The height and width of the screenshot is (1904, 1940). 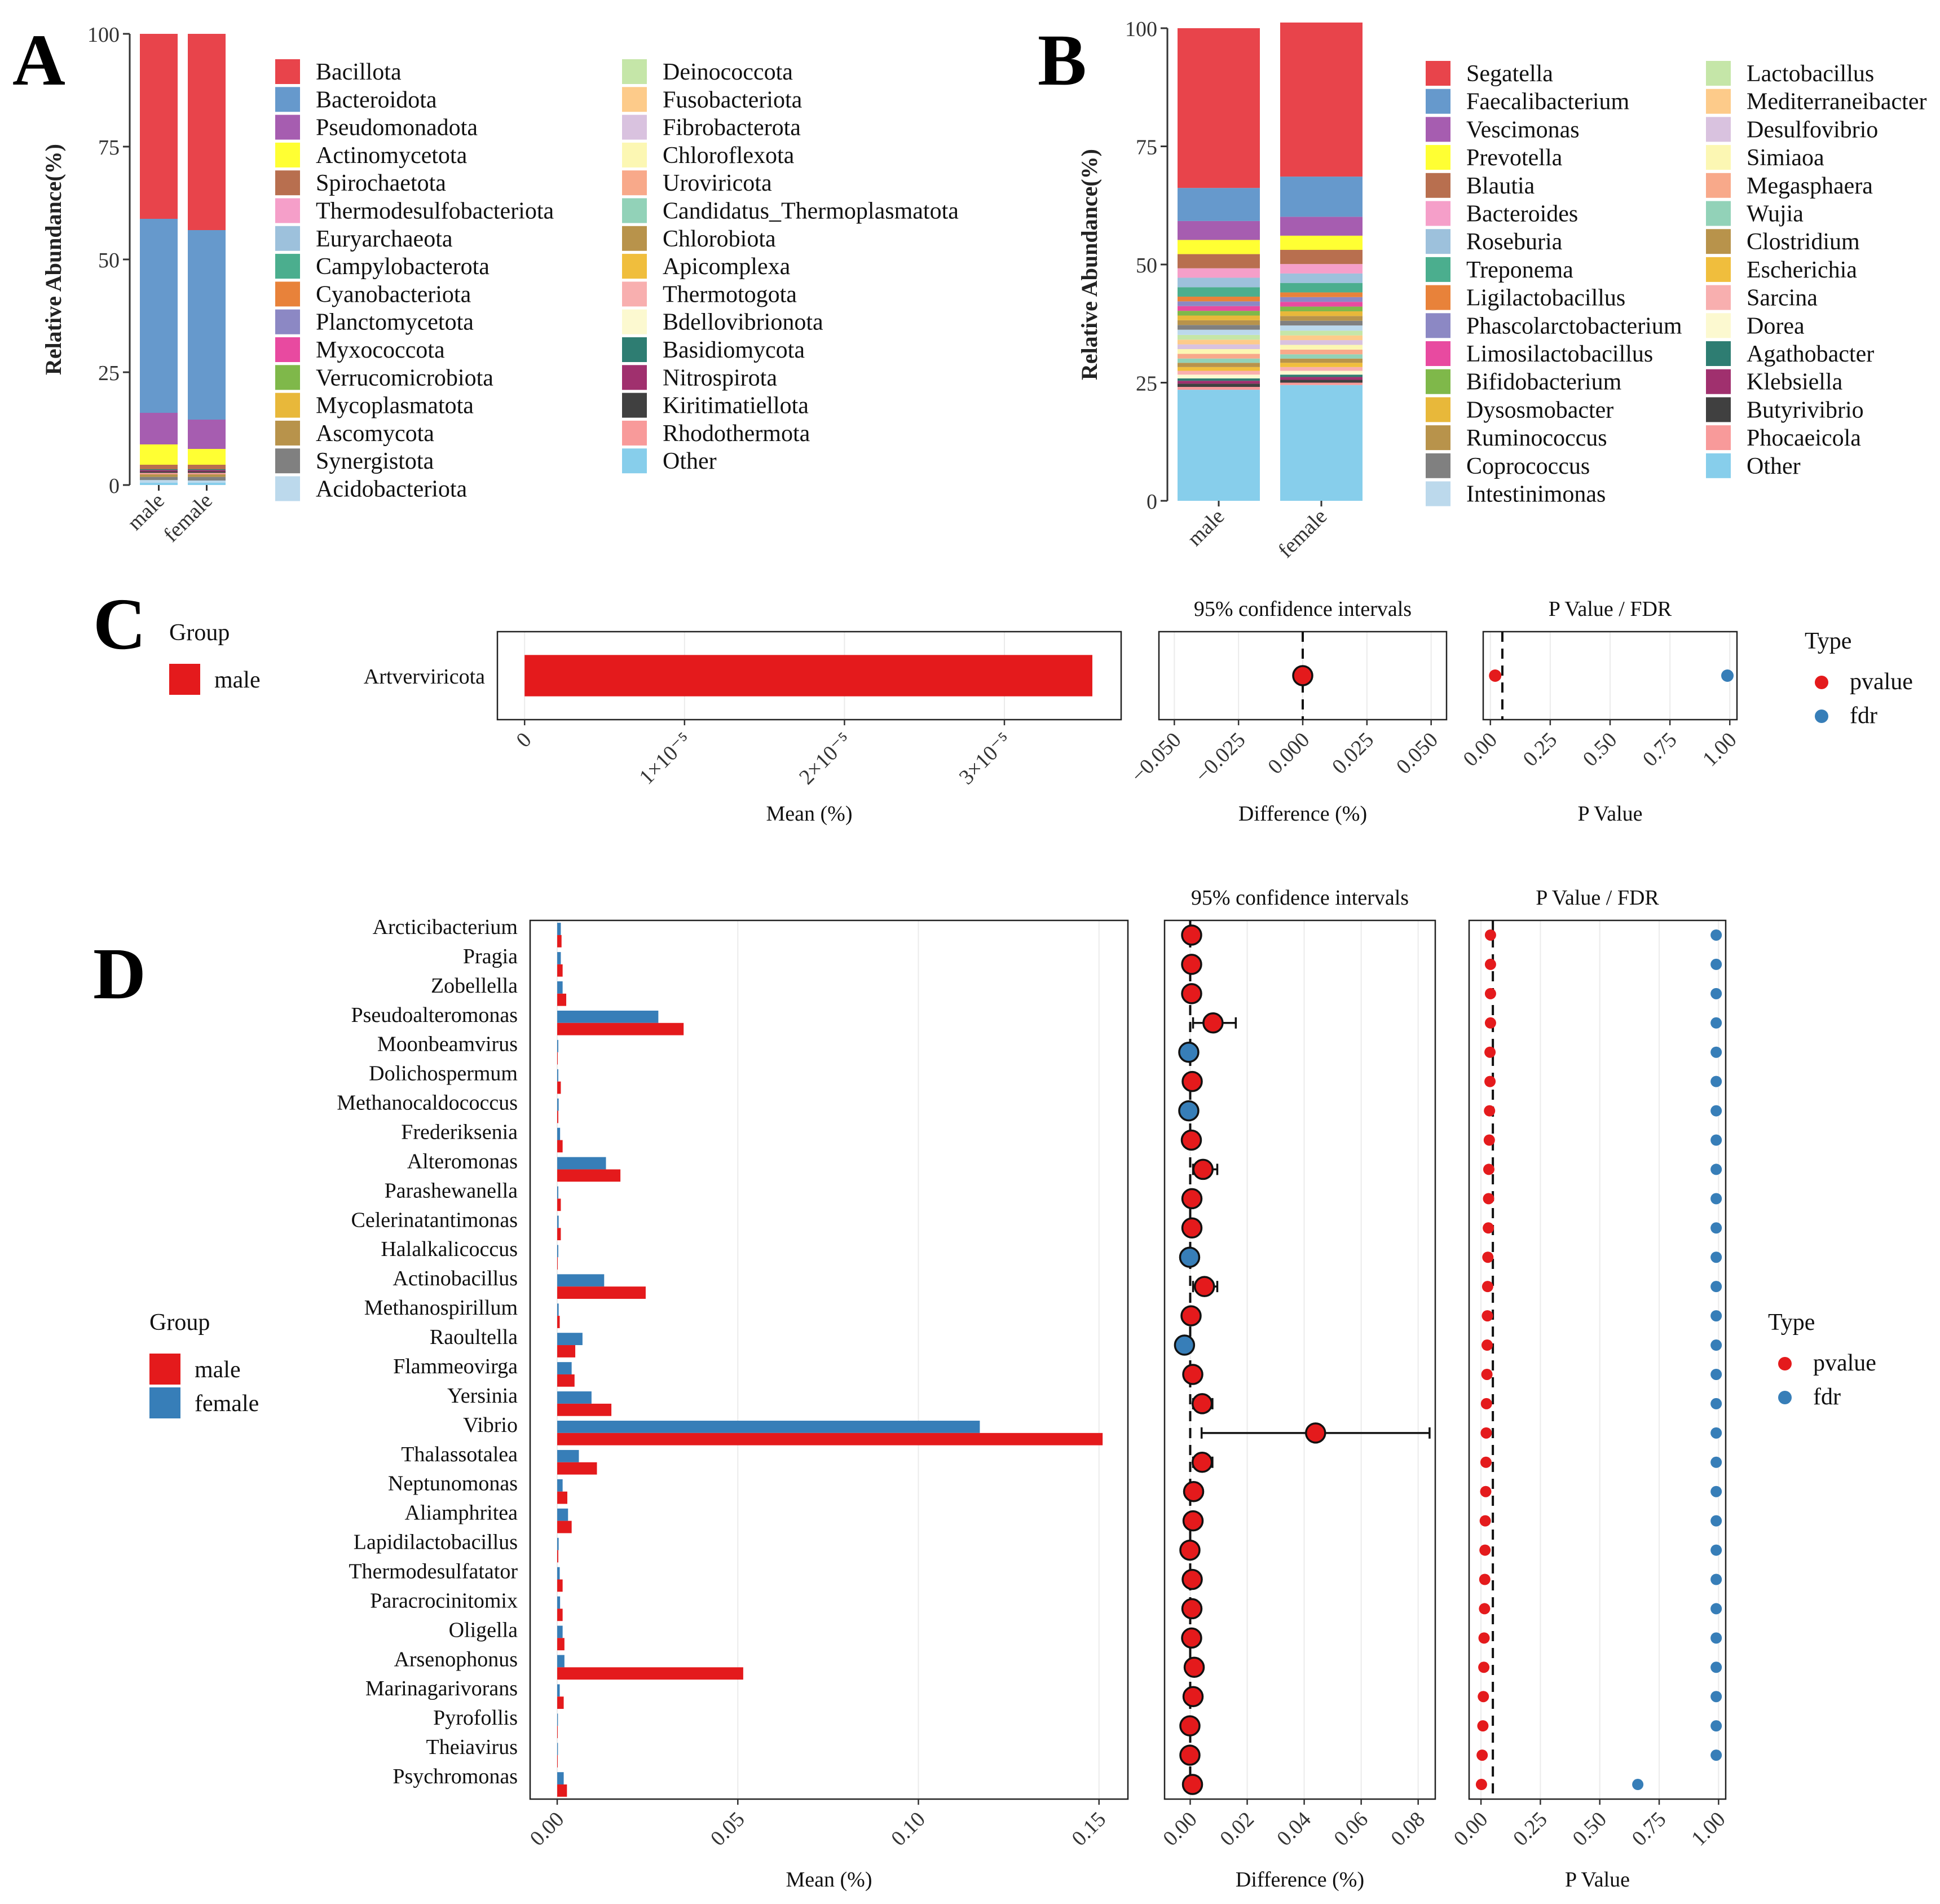 What do you see at coordinates (395, 406) in the screenshot?
I see `legend-item-mycoplasmatota: Mycoplasmatota` at bounding box center [395, 406].